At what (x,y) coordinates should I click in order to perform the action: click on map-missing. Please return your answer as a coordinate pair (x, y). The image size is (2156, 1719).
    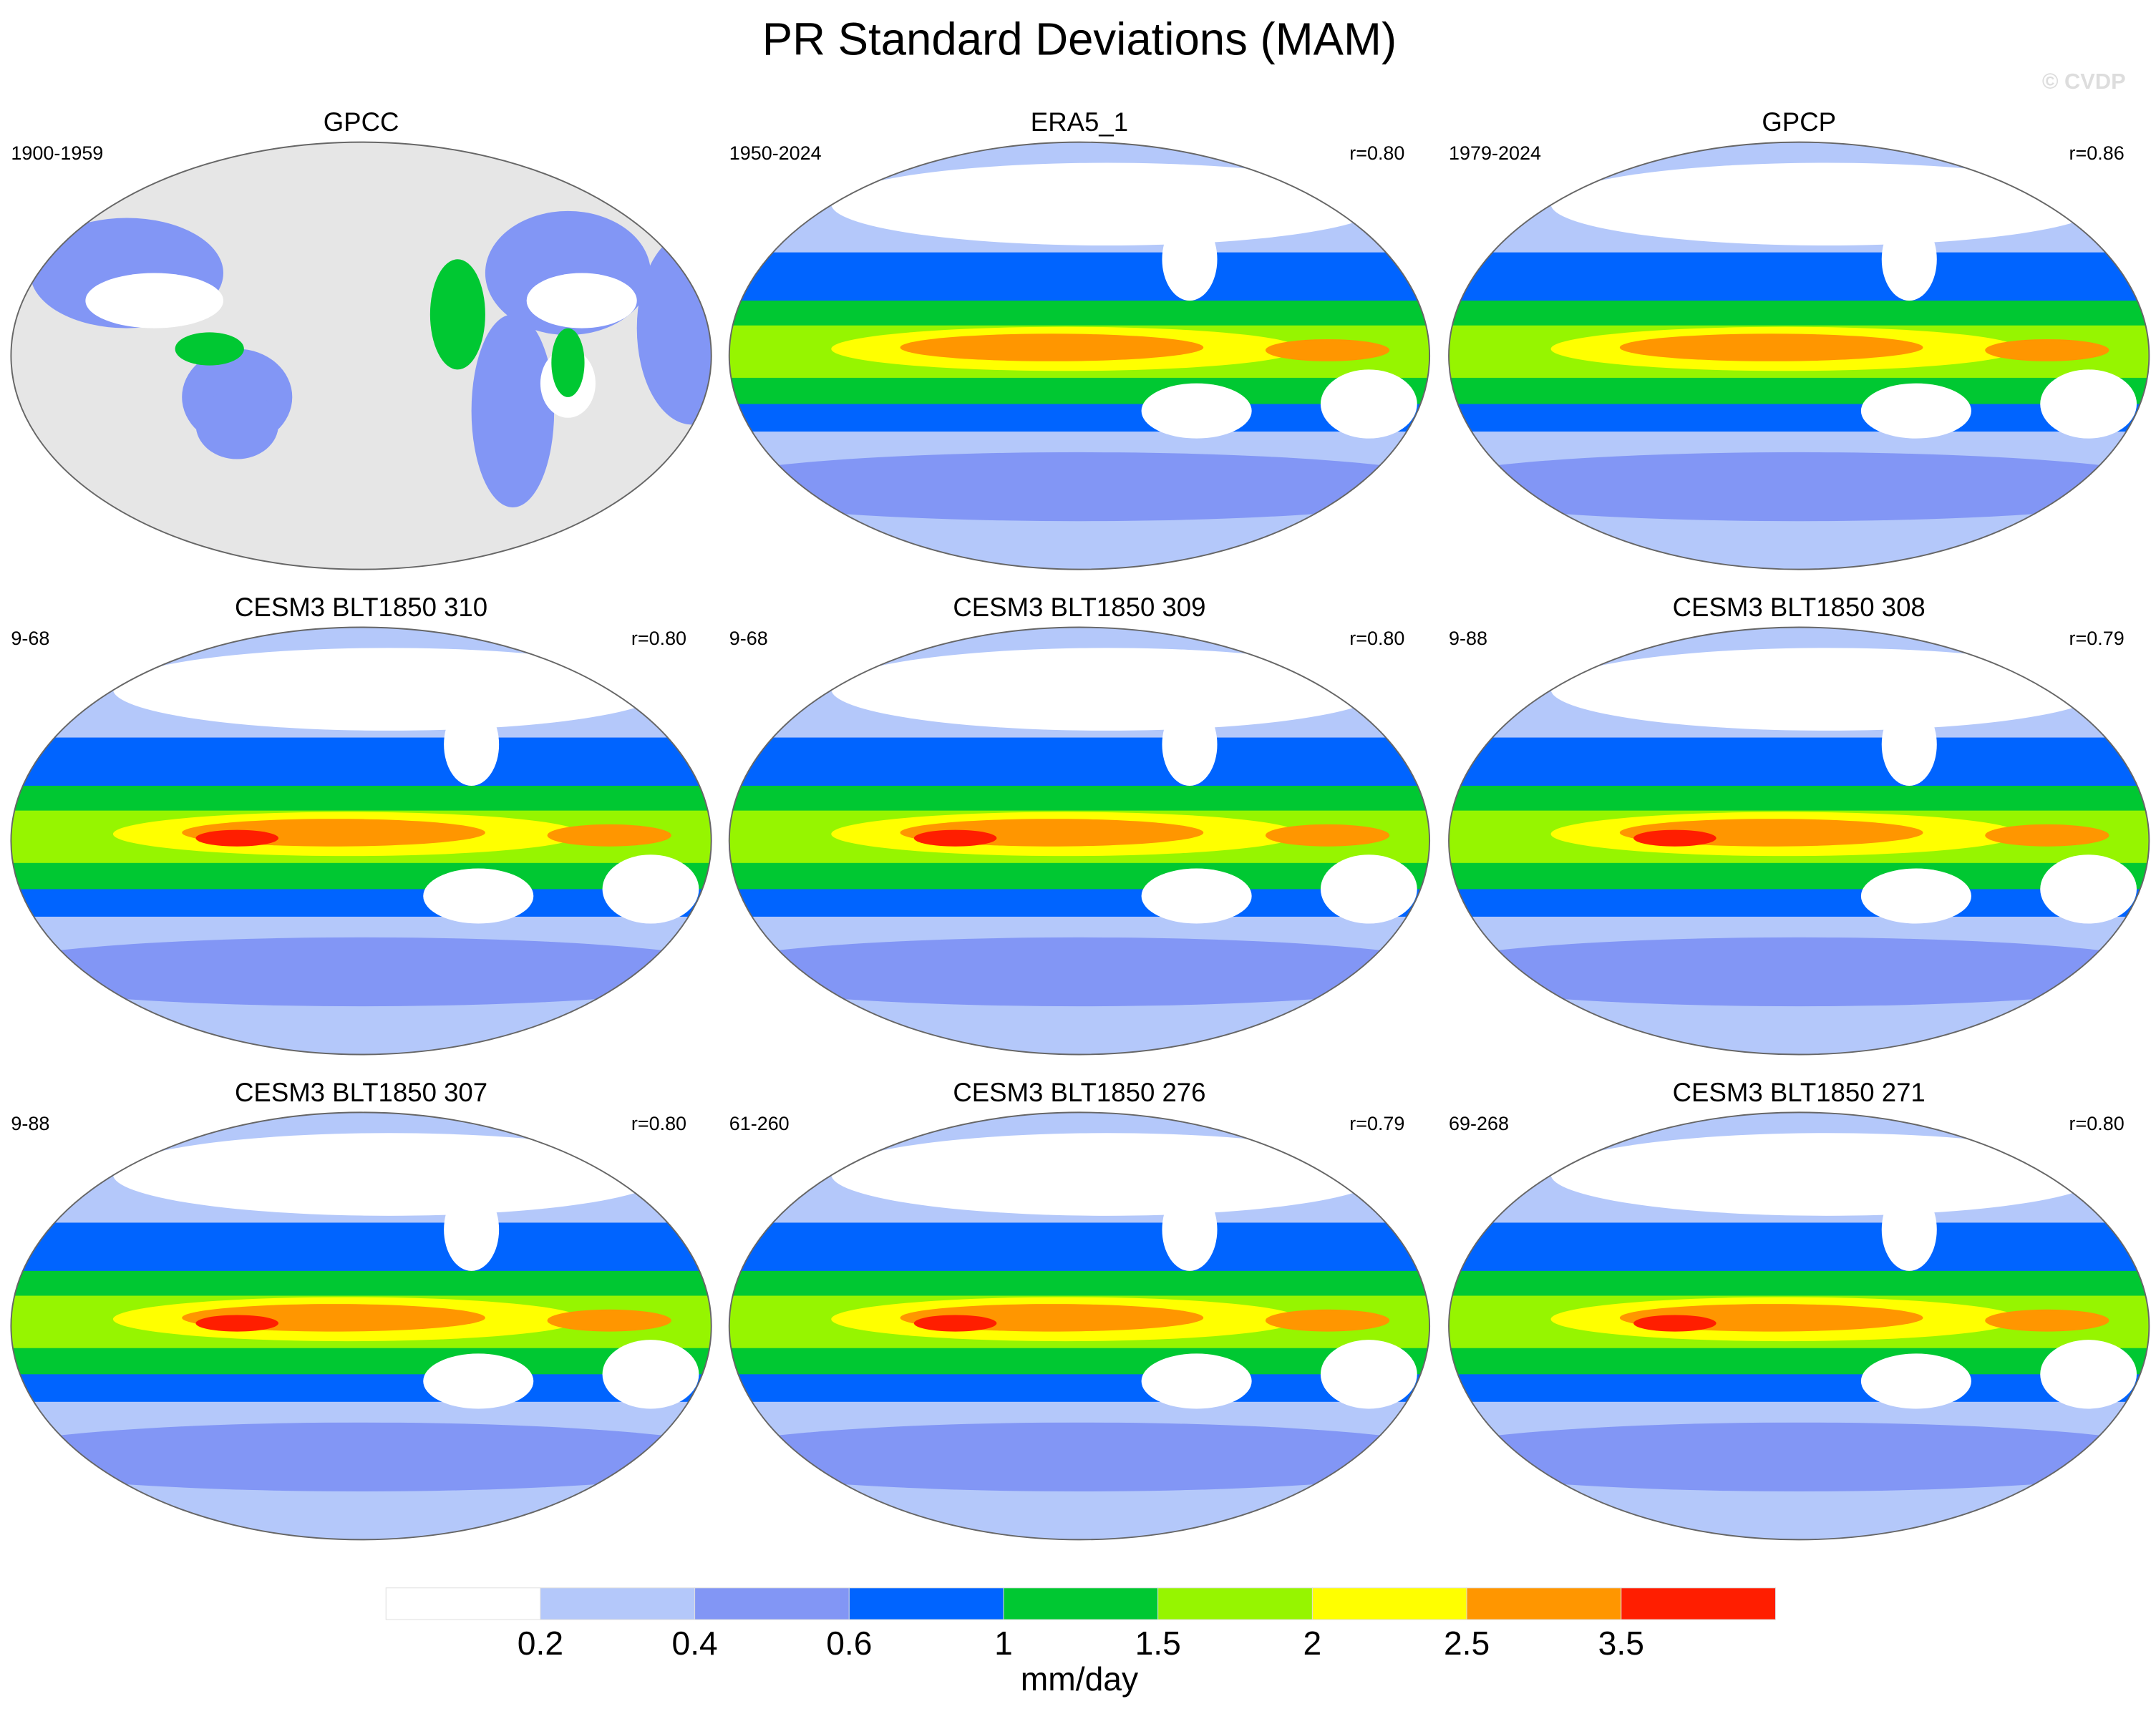
    Looking at the image, I should click on (362, 356).